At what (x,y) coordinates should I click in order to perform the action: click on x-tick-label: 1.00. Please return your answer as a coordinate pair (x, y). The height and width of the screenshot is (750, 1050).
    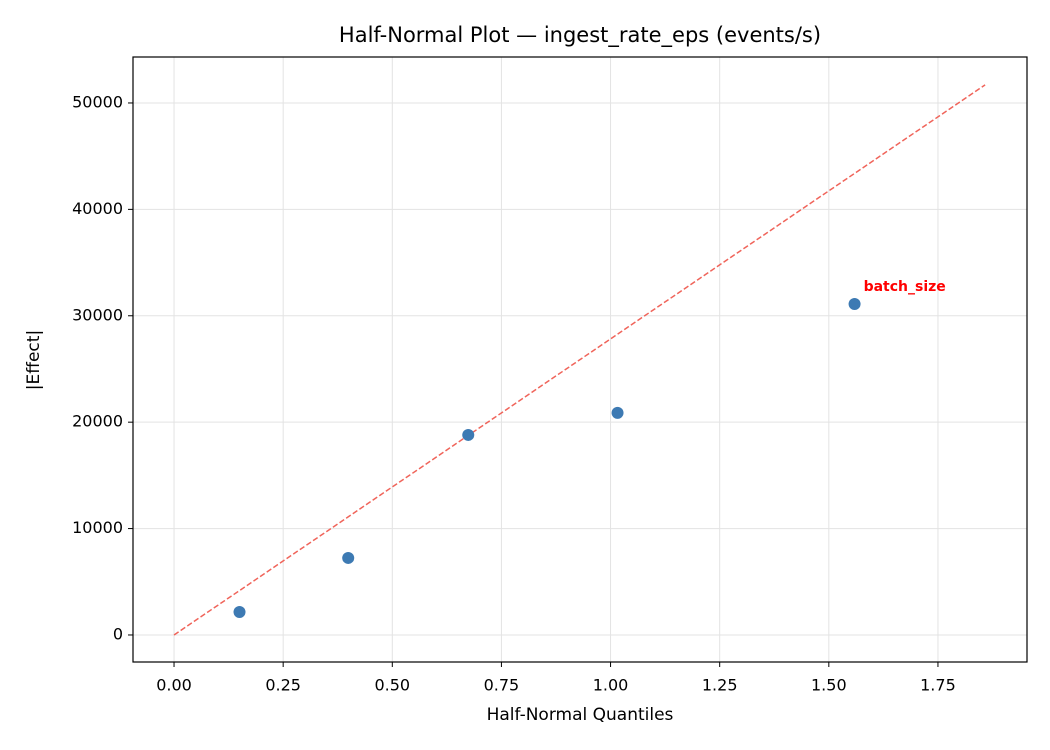
    Looking at the image, I should click on (611, 685).